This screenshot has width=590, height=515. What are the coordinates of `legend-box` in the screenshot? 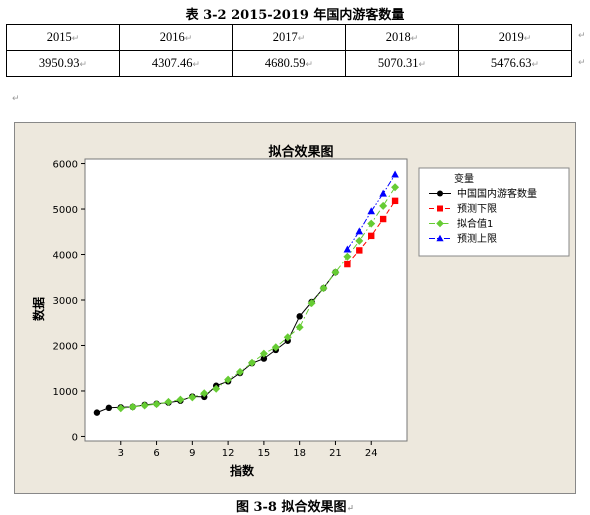 It's located at (494, 212).